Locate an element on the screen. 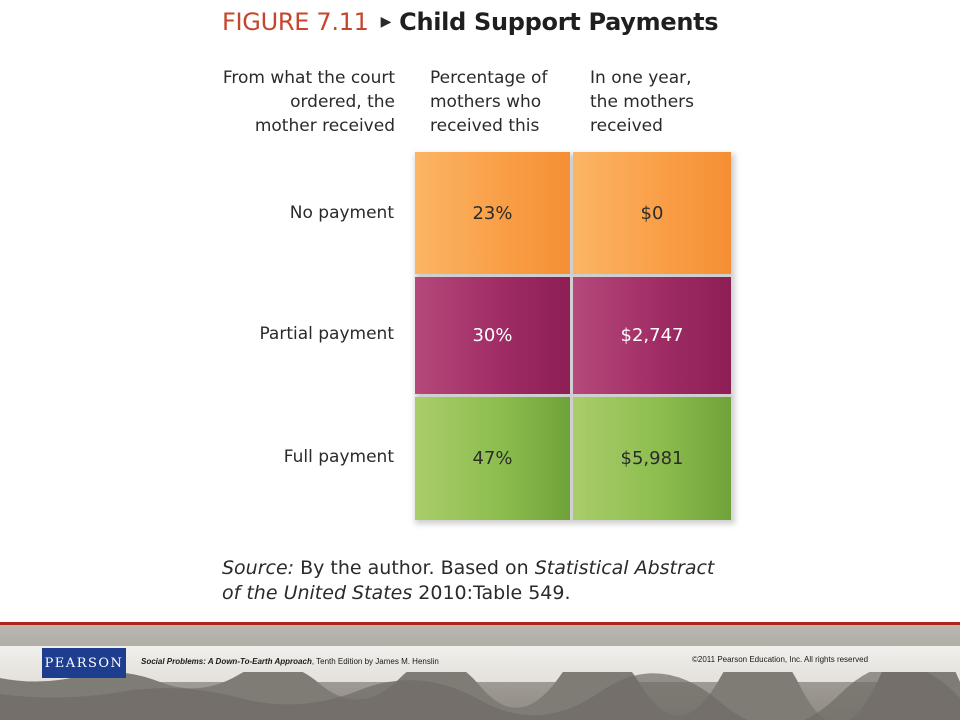 Image resolution: width=960 pixels, height=720 pixels. row-label-no-payment: No payment is located at coordinates (341, 213).